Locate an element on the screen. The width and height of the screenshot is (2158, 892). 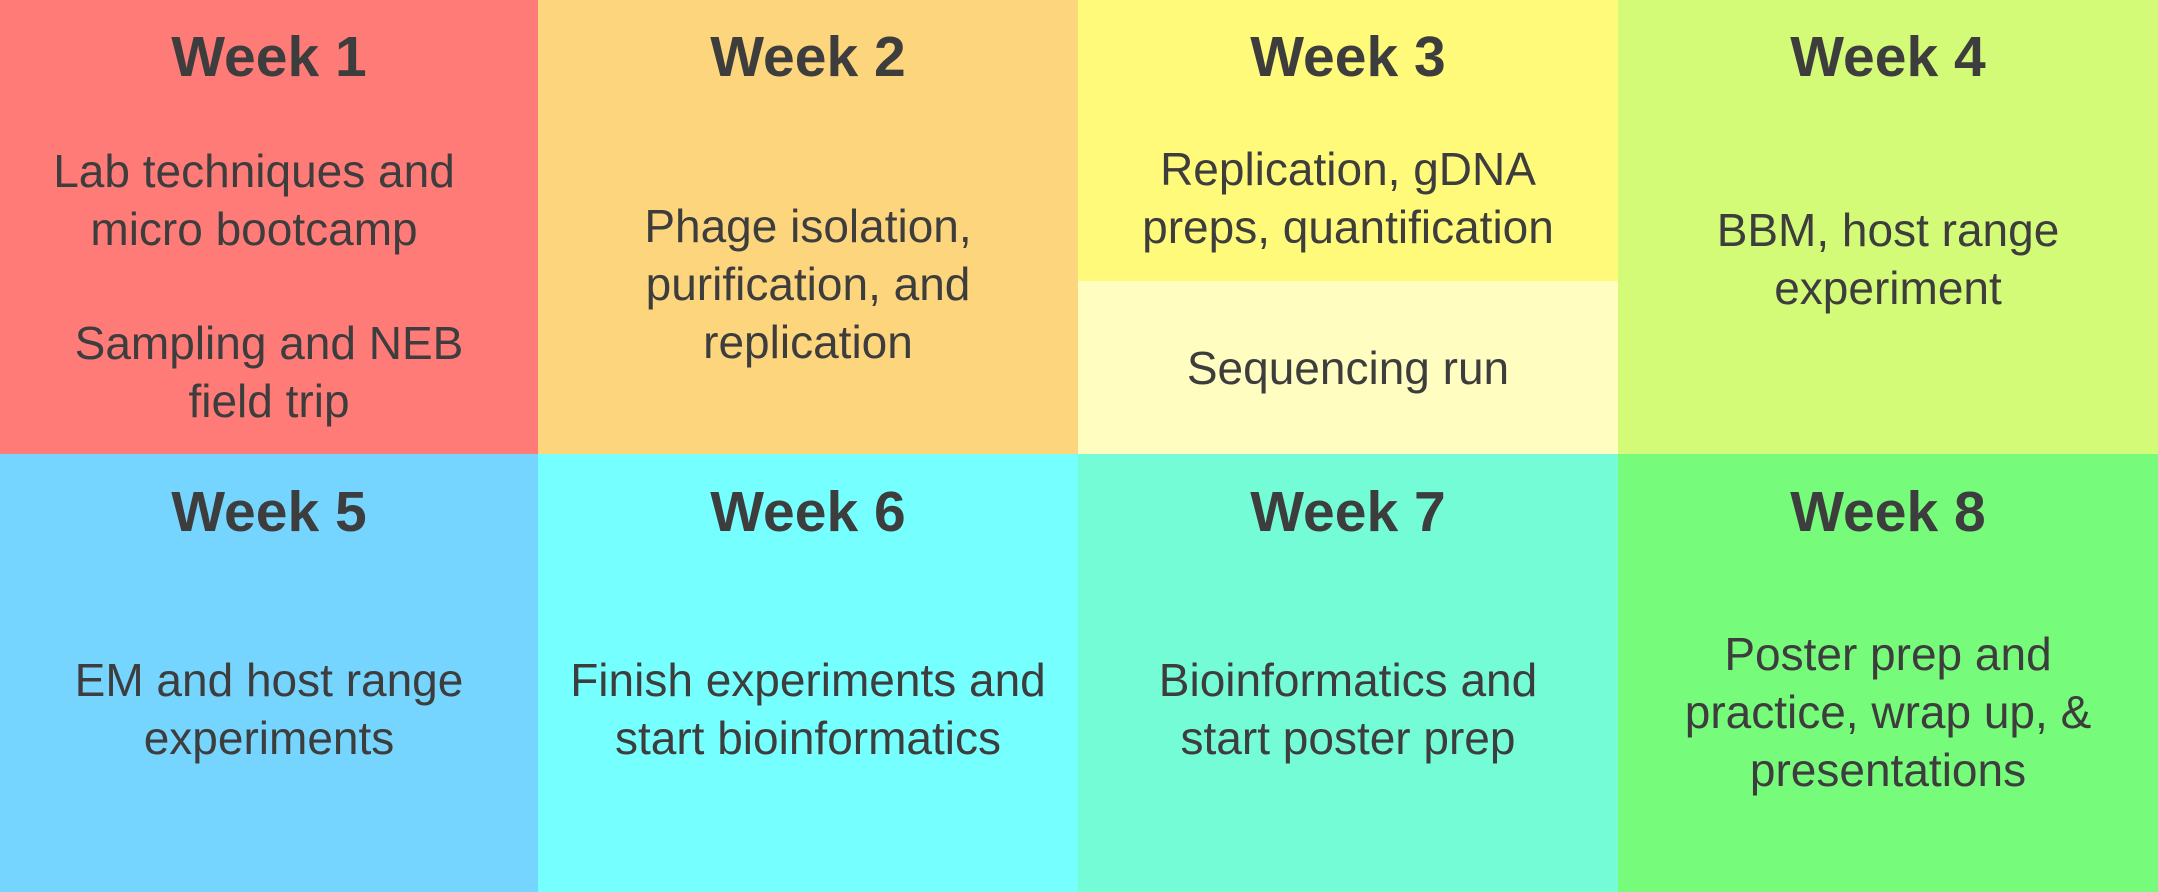
week-3-body: Replication, gDNA preps, quantification is located at coordinates (1348, 197).